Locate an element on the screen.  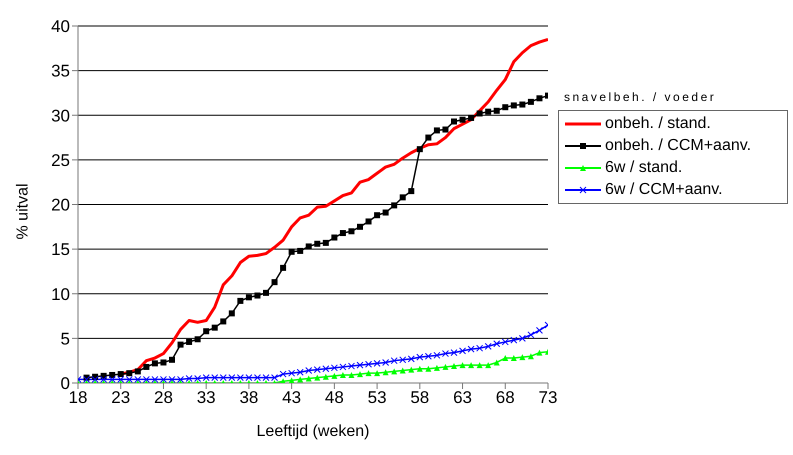
x-axis-title: Leeftijd (weken) is located at coordinates (313, 431).